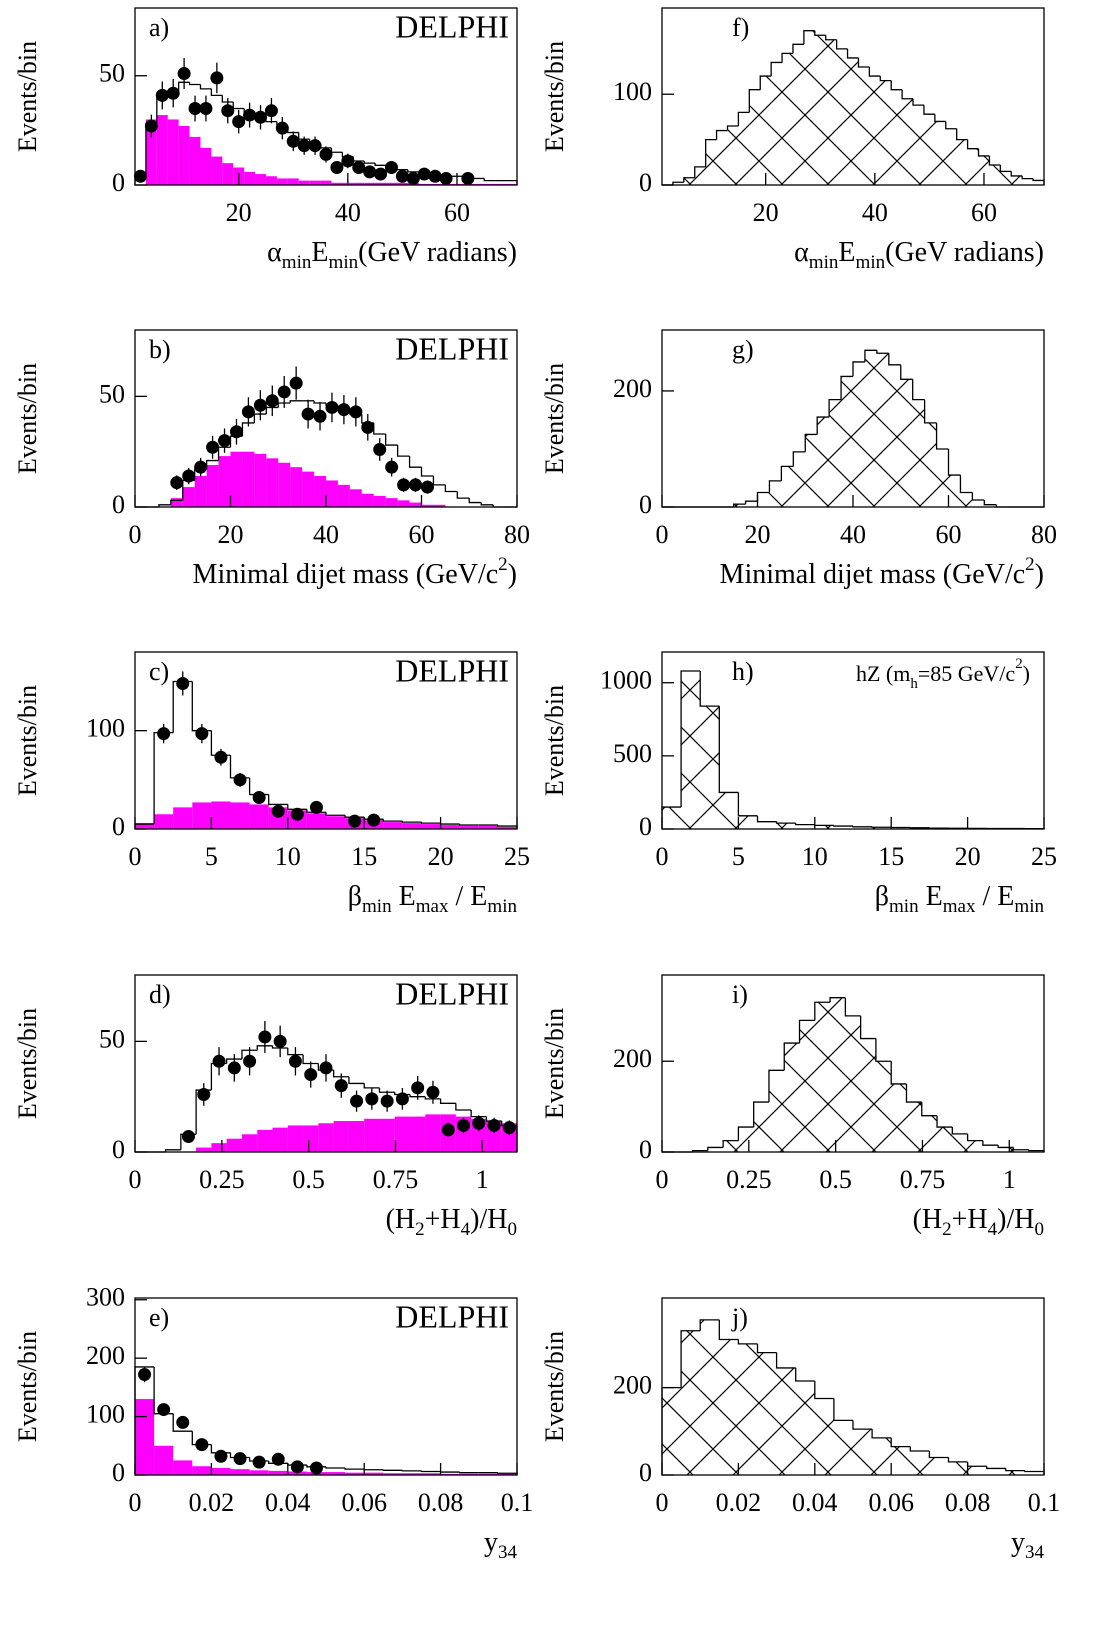 This screenshot has width=1117, height=1641. What do you see at coordinates (978, 1222) in the screenshot?
I see `x-axis-label: (H2+H4)/H0` at bounding box center [978, 1222].